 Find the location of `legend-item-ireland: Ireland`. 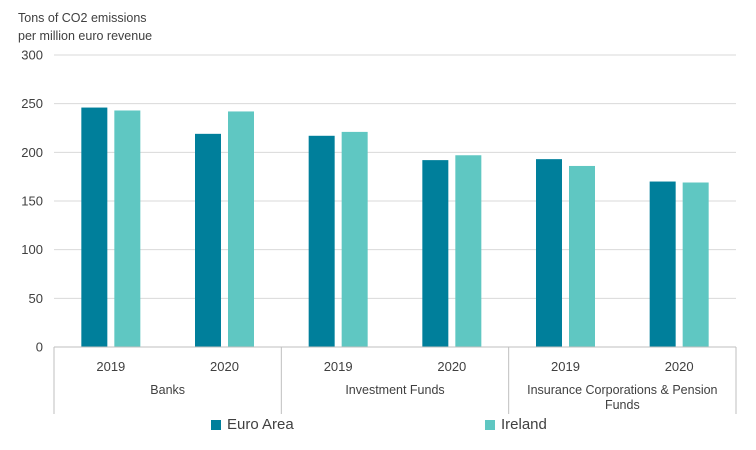

legend-item-ireland: Ireland is located at coordinates (516, 424).